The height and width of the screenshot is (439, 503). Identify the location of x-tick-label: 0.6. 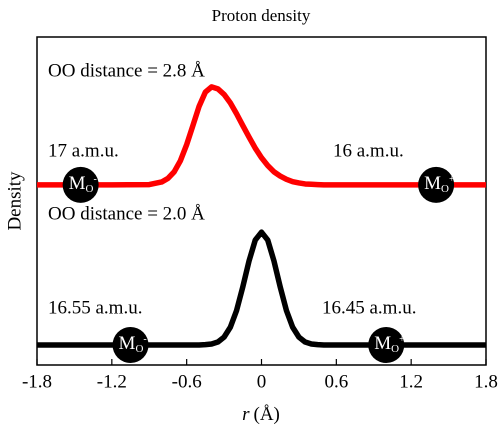
(336, 381).